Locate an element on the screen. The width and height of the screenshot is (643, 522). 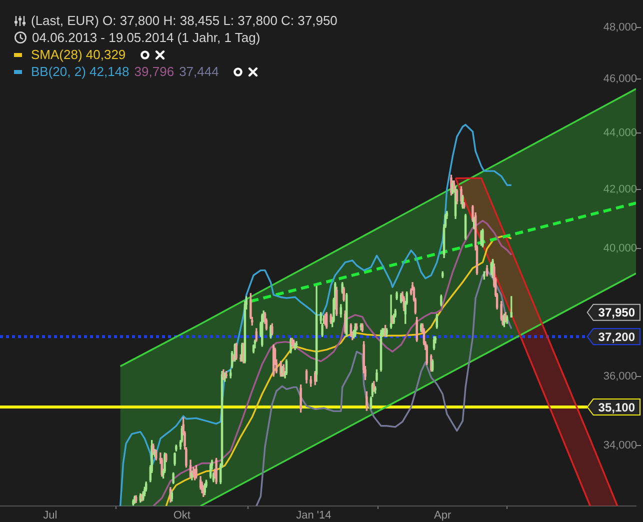
y-tick-label: 46,000 is located at coordinates (620, 79).